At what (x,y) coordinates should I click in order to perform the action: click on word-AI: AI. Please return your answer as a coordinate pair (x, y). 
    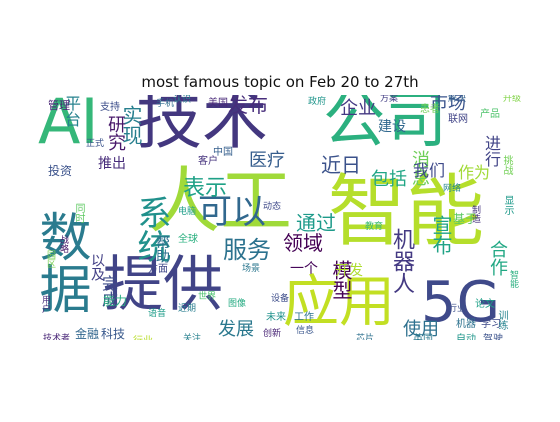
    Looking at the image, I should click on (68, 126).